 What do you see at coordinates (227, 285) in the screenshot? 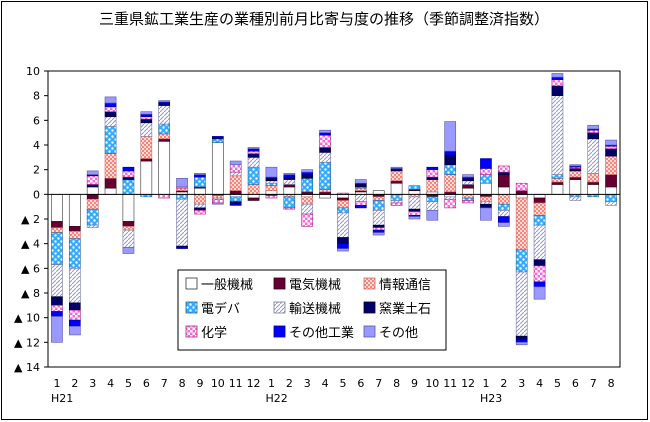
I see `legend-label: 一般機械` at bounding box center [227, 285].